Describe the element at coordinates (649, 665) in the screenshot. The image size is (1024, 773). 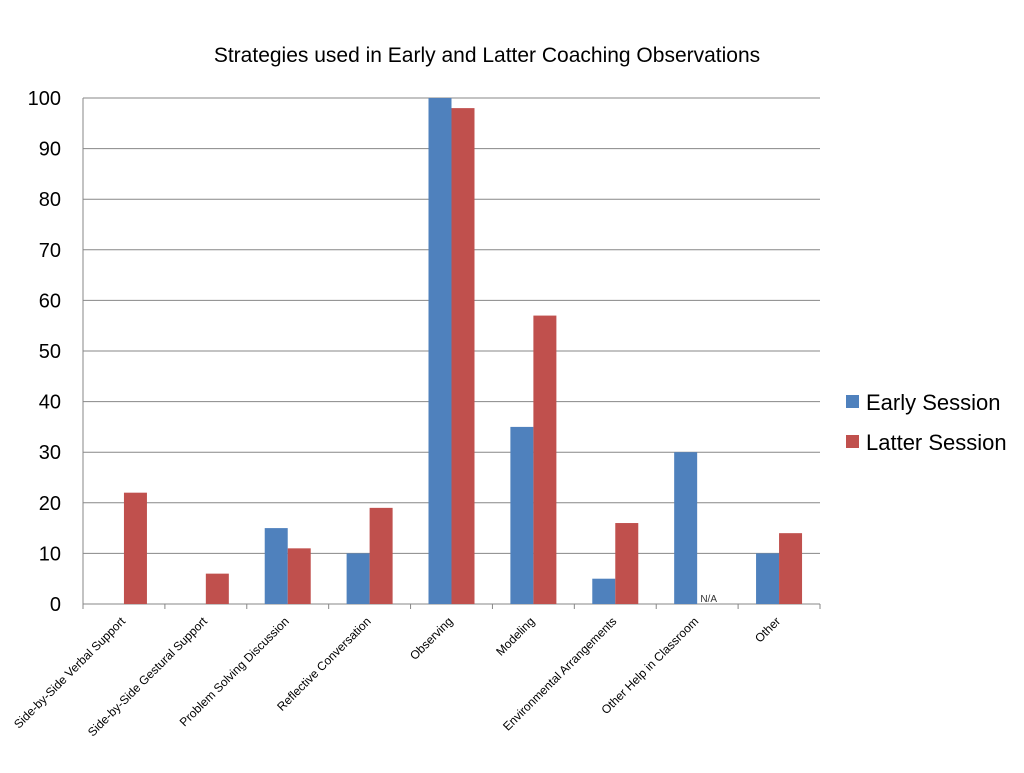
I see `x-category-label: Other Help in Classroom` at that location.